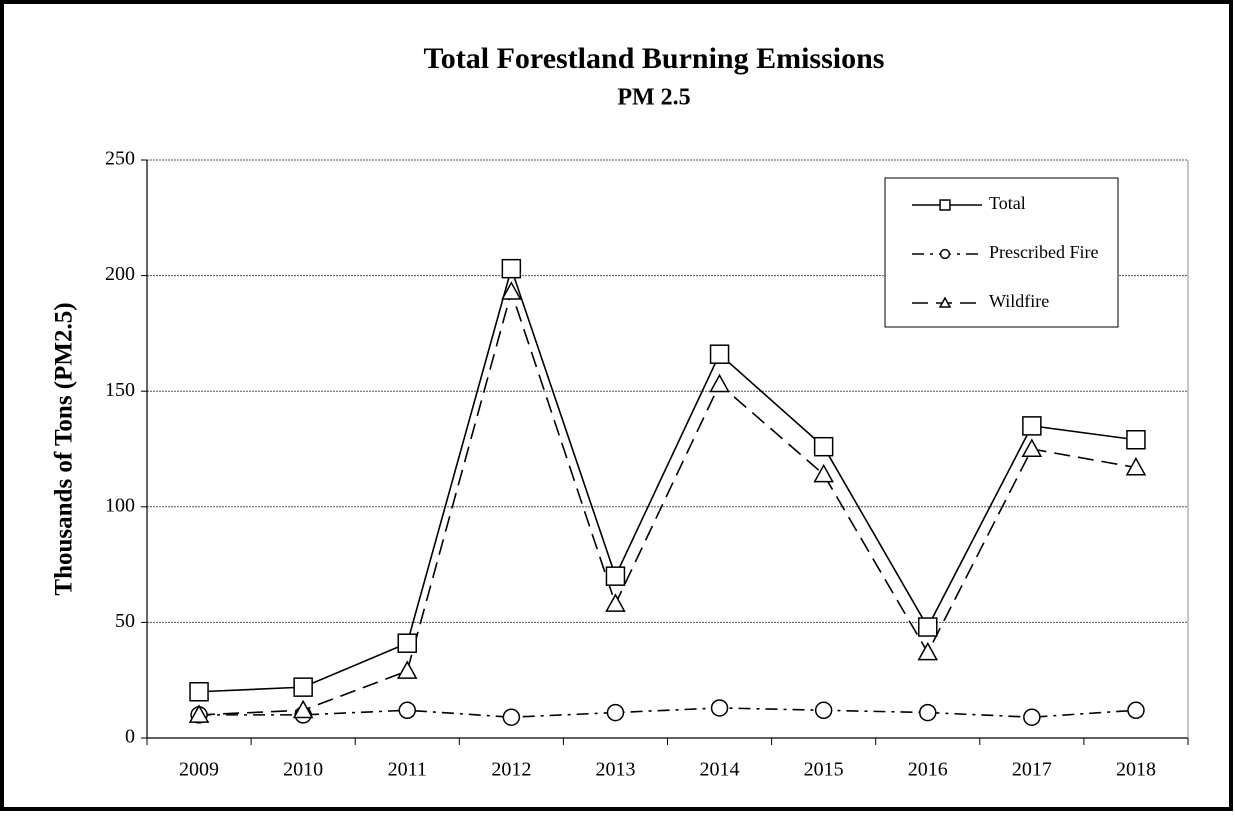 This screenshot has width=1235, height=818. I want to click on y-tick-label: 50, so click(125, 621).